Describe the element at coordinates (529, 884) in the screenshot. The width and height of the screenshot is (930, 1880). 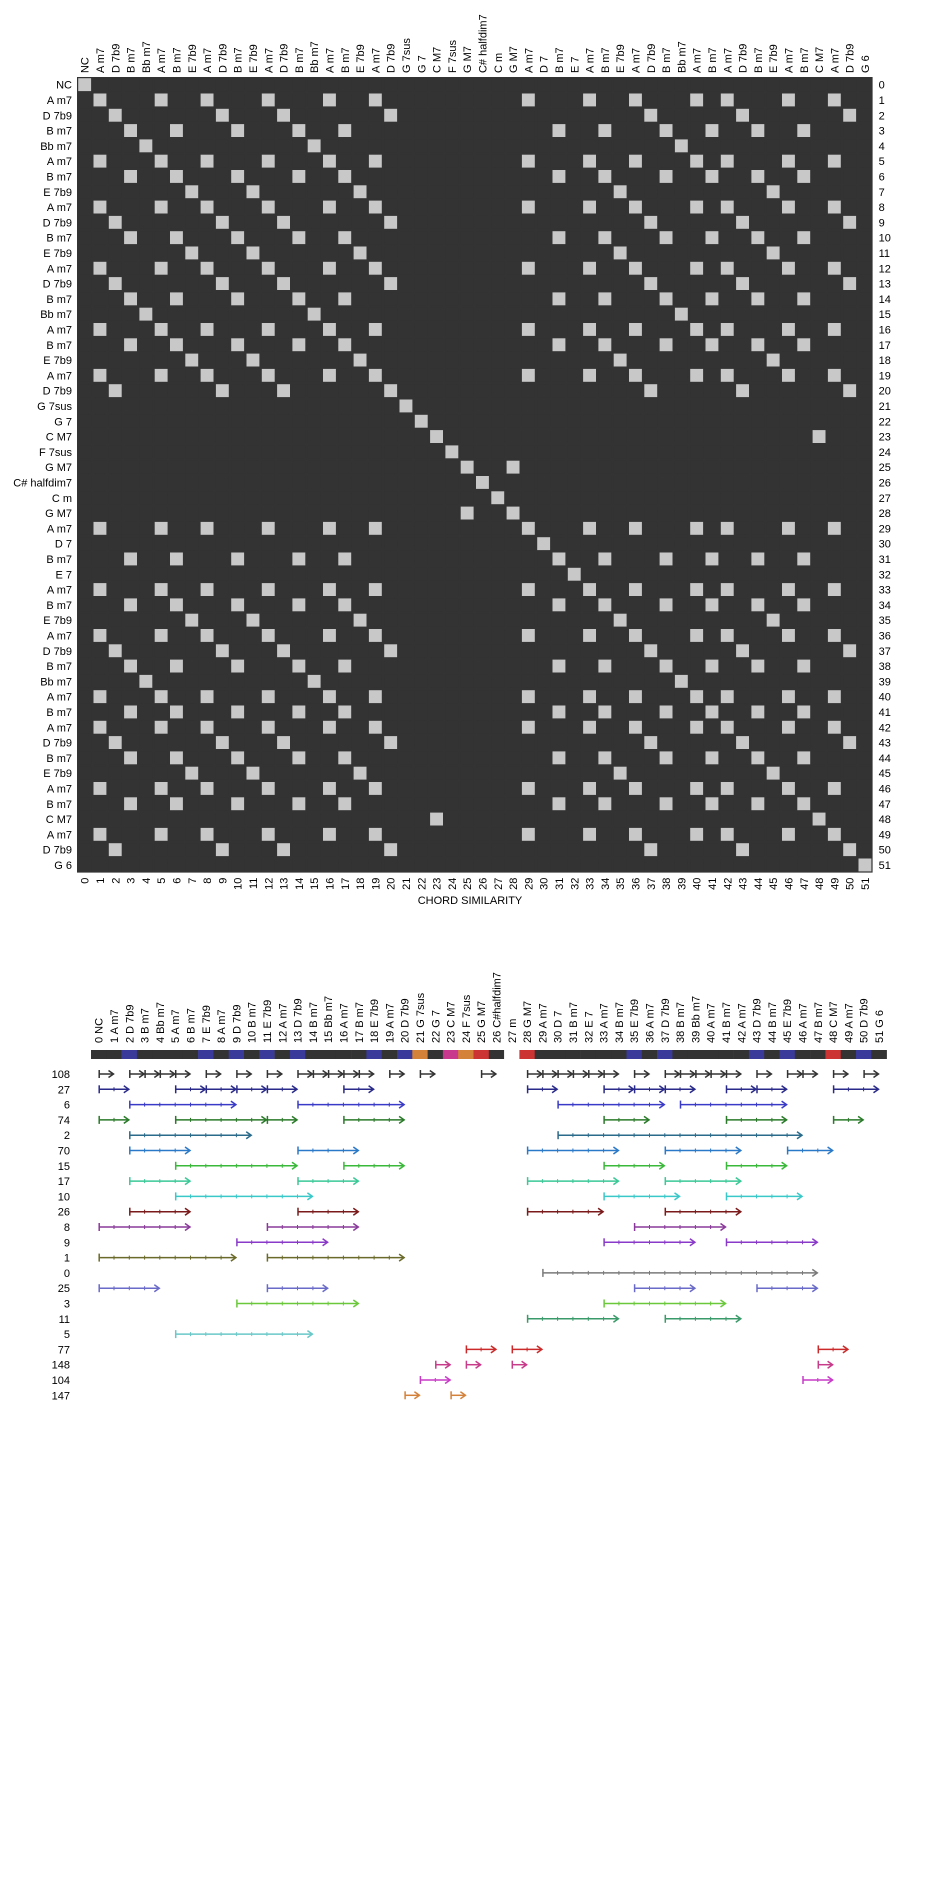
I see `column-index-label: 29` at that location.